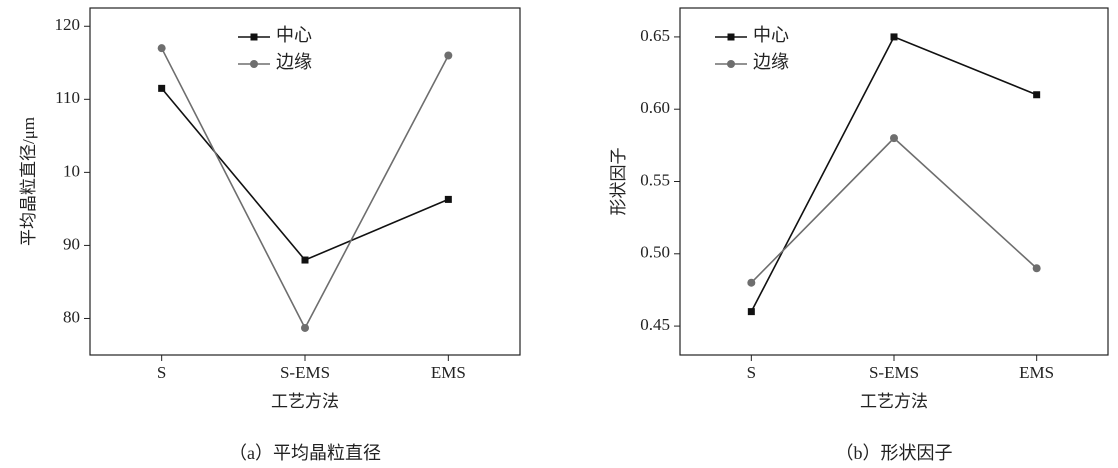  Describe the element at coordinates (894, 453) in the screenshot. I see `caption: （b）形状因子` at that location.